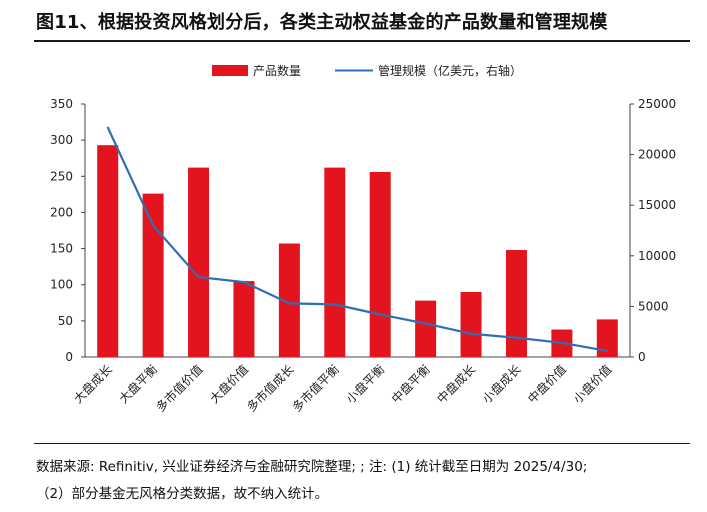 This screenshot has width=707, height=512. What do you see at coordinates (367, 70) in the screenshot?
I see `legend: 产品数量 管理规模（亿美元，右轴）` at bounding box center [367, 70].